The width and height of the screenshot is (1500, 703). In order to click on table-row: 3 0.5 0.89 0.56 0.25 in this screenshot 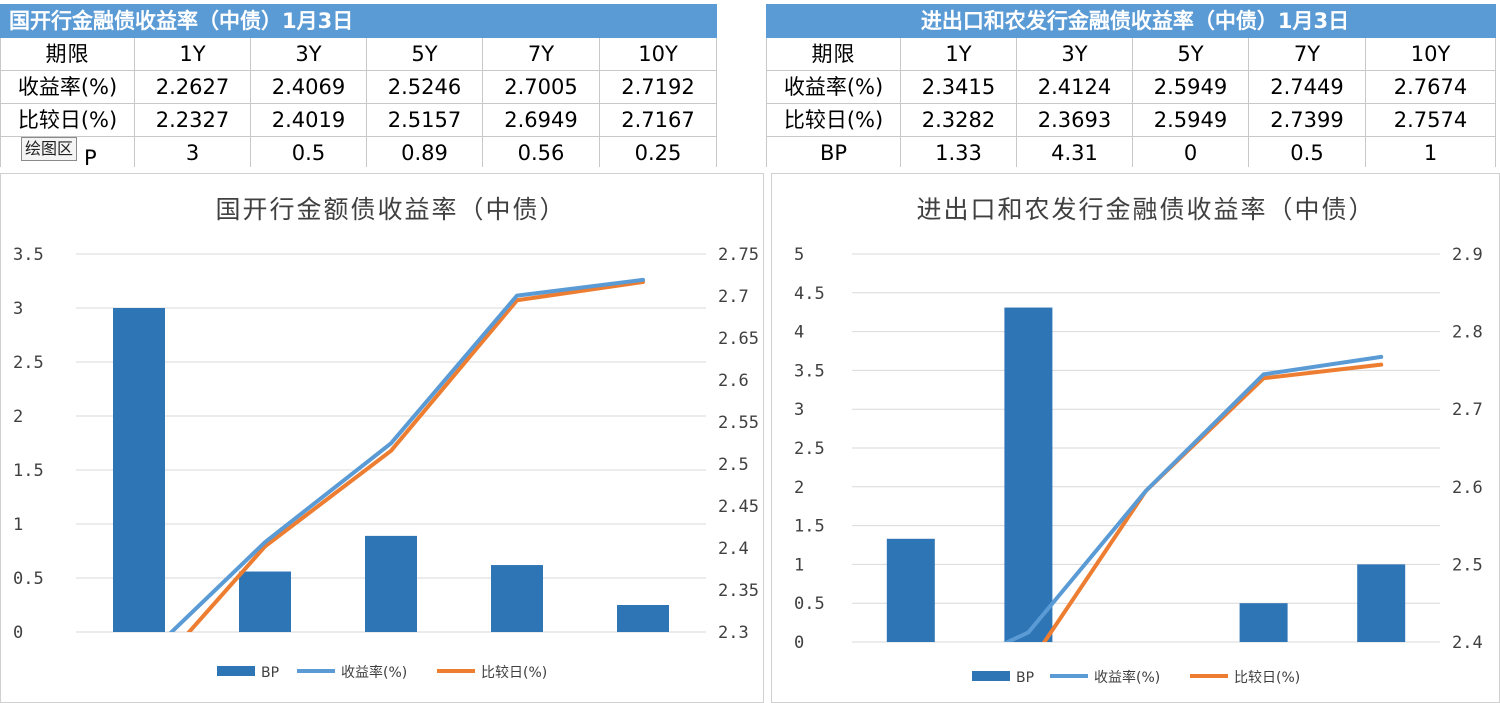, I will do `click(358, 153)`.